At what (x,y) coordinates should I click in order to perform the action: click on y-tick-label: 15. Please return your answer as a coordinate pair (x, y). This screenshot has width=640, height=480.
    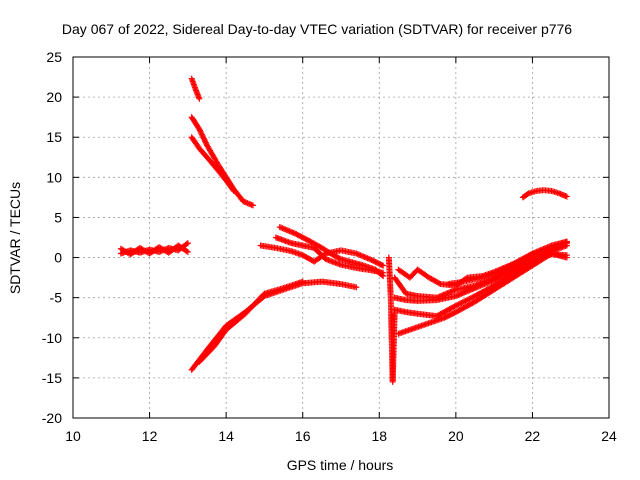
    Looking at the image, I should click on (54, 137).